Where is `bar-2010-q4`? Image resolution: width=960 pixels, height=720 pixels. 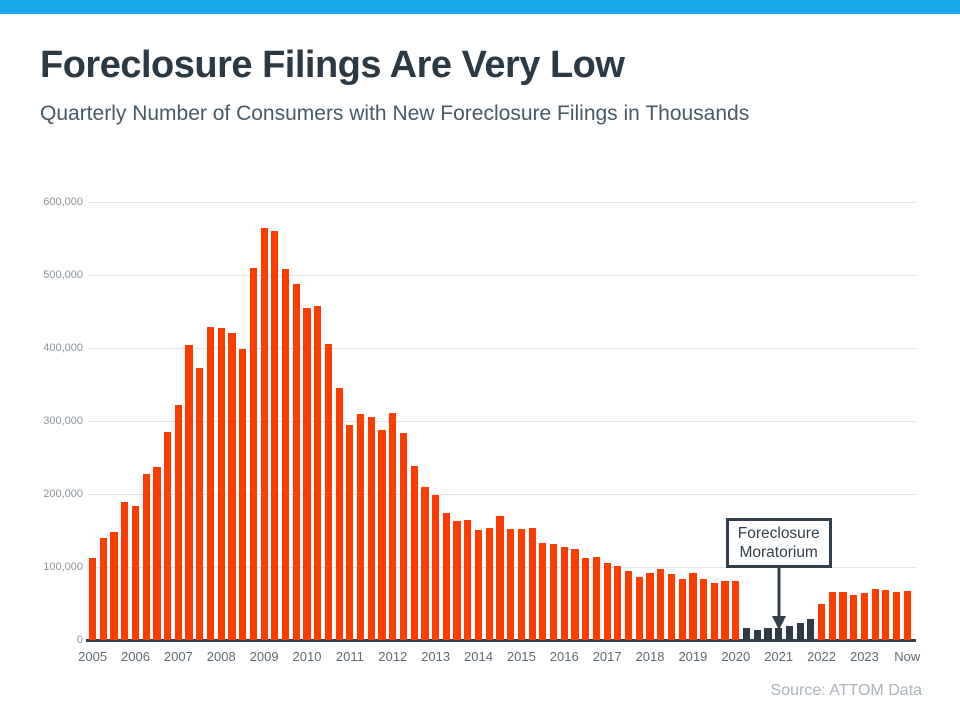 bar-2010-q4 is located at coordinates (339, 514).